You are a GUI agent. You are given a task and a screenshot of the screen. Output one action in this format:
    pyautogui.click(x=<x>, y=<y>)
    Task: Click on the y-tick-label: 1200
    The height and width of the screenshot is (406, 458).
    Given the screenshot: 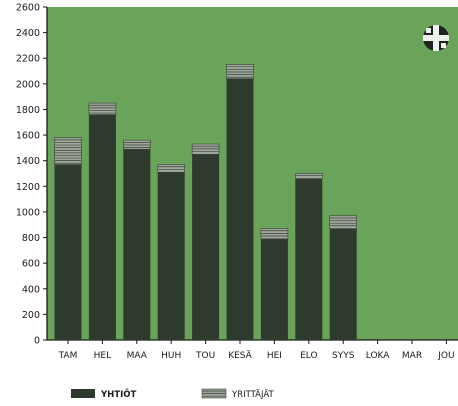 What is the action you would take?
    pyautogui.click(x=28, y=187)
    